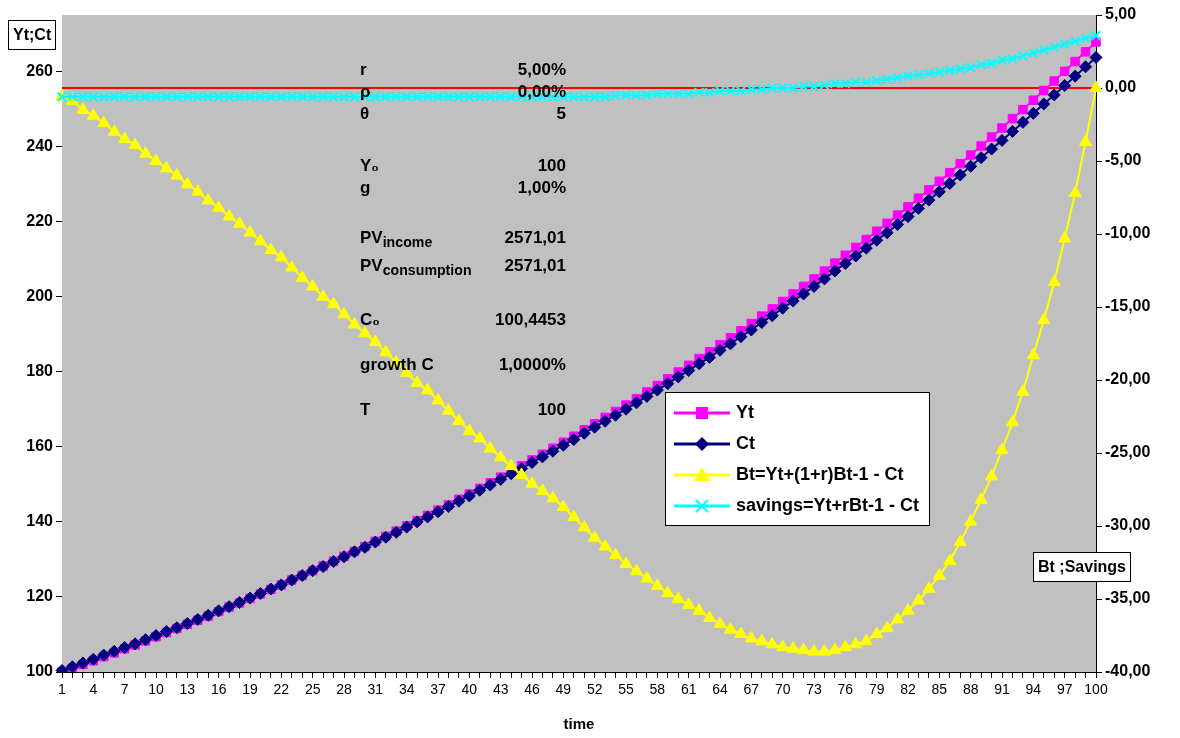 Image resolution: width=1180 pixels, height=738 pixels. I want to click on x-tick-label: 22, so click(281, 689).